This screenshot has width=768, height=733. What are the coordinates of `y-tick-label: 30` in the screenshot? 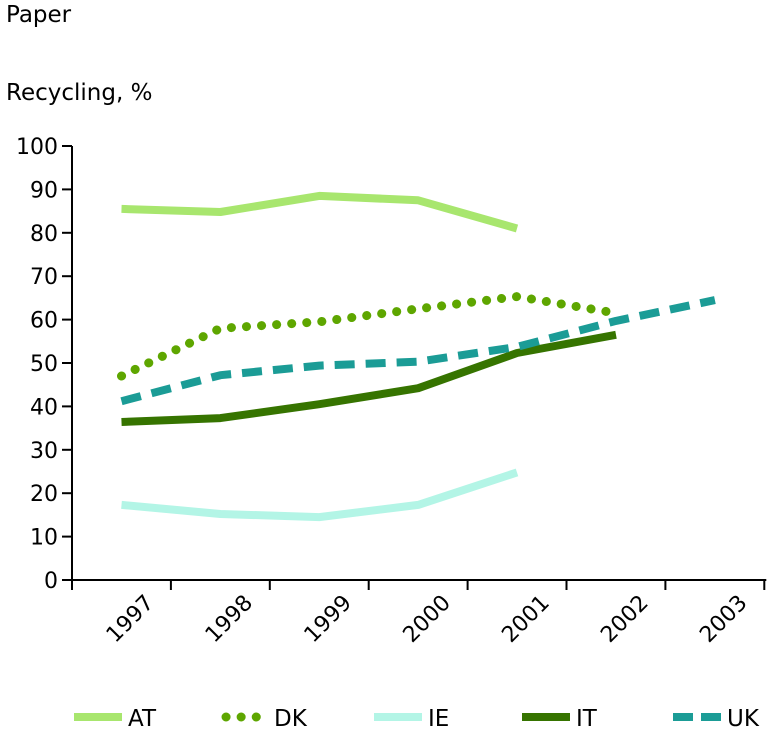 It's located at (44, 451).